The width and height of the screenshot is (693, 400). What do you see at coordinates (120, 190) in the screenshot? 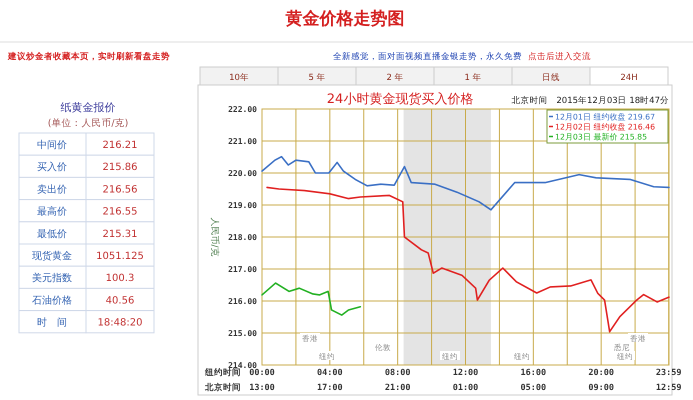
I see `text: 216.56` at bounding box center [120, 190].